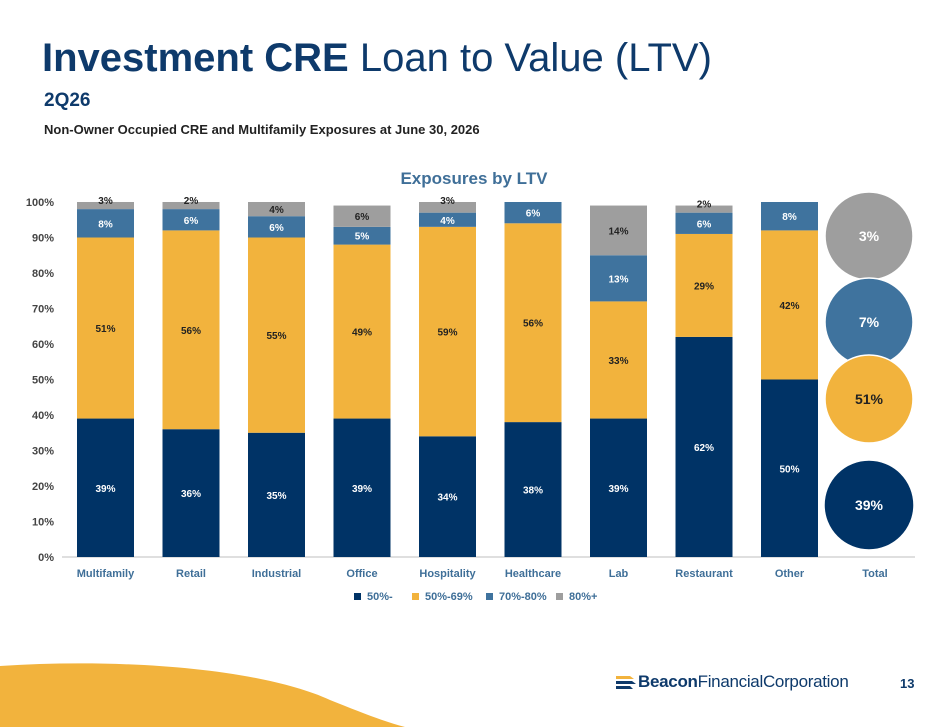  What do you see at coordinates (447, 333) in the screenshot?
I see `data-label: 59%` at bounding box center [447, 333].